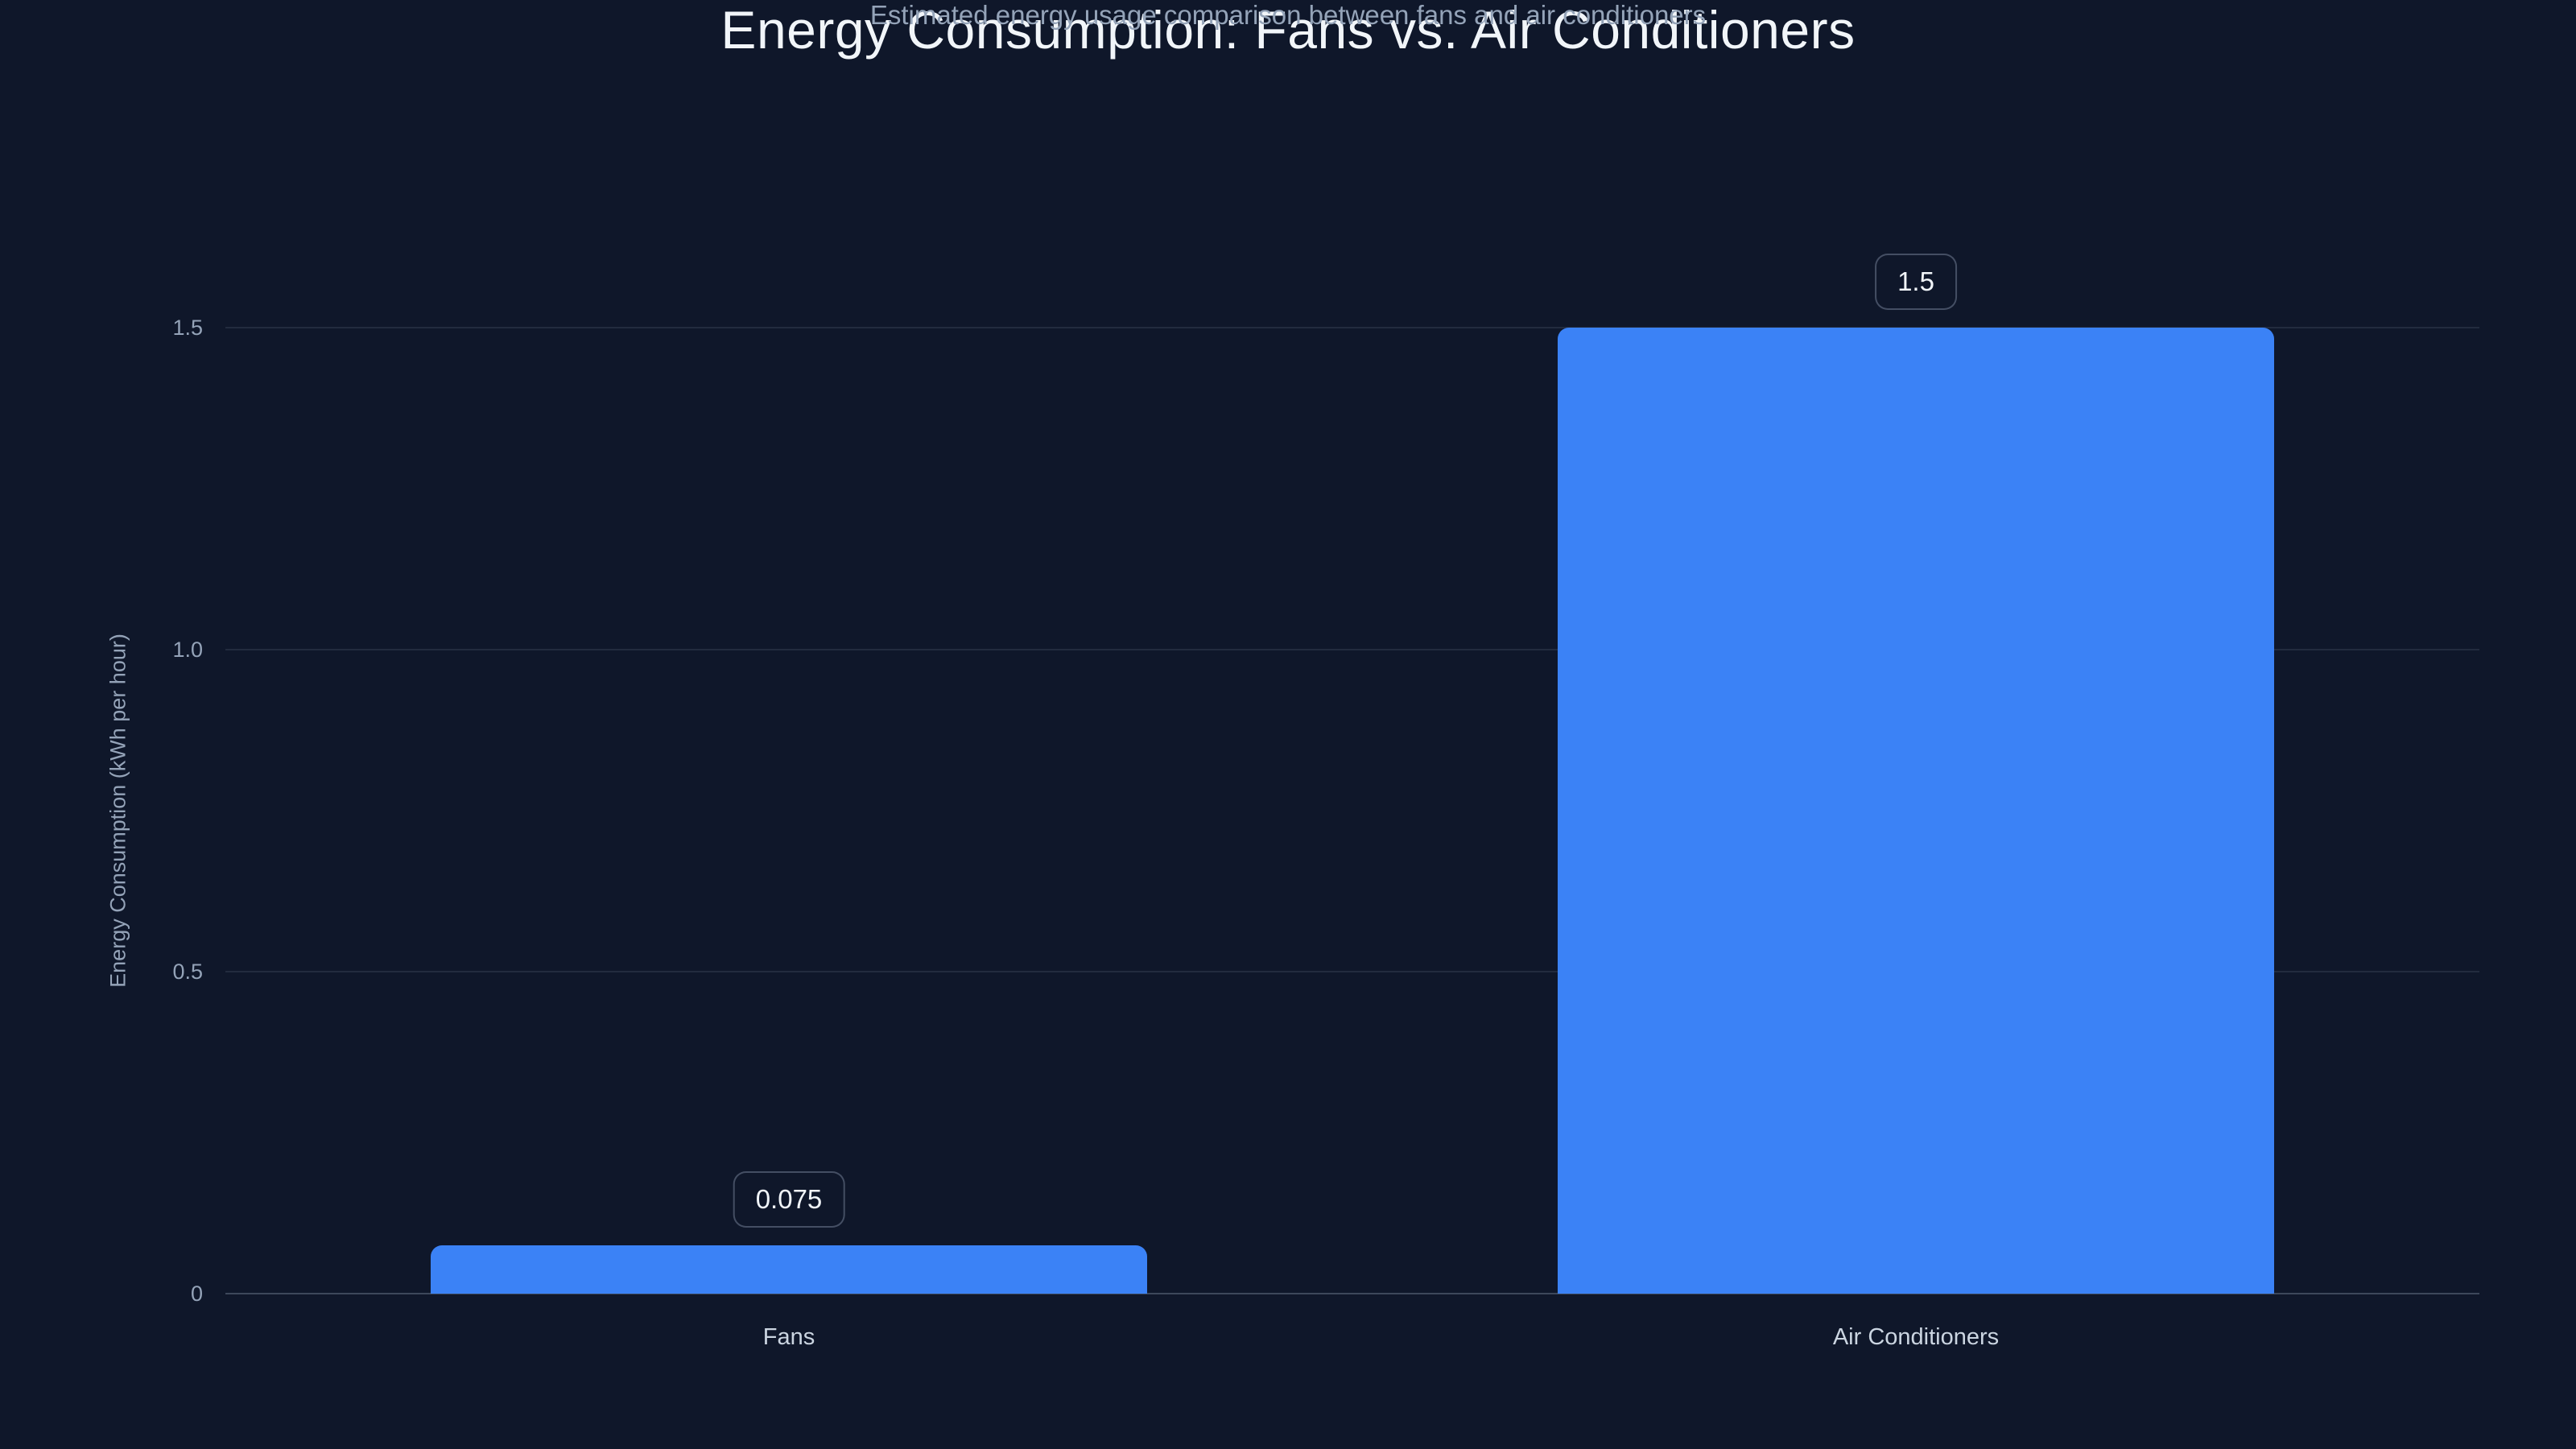 Image resolution: width=2576 pixels, height=1449 pixels. Describe the element at coordinates (187, 328) in the screenshot. I see `y-tick-label: 1.5` at that location.